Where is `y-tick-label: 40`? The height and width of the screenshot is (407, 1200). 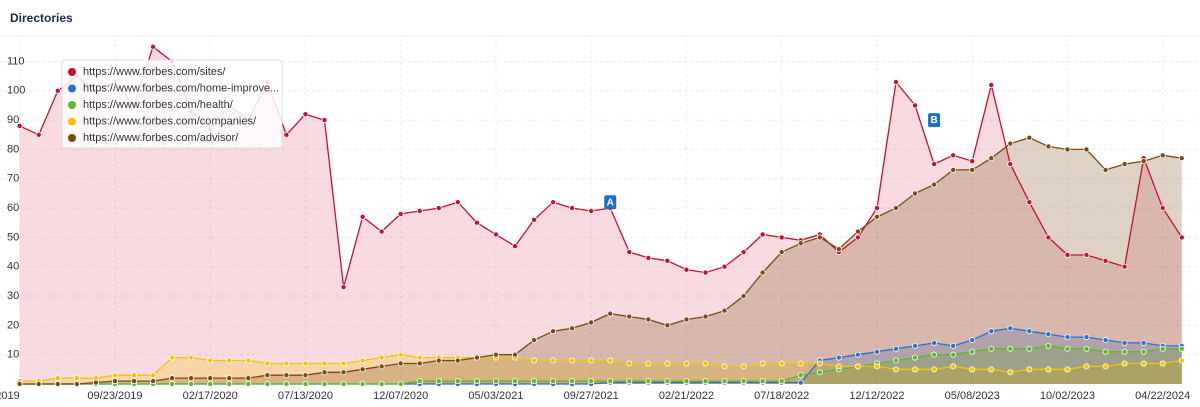
y-tick-label: 40 is located at coordinates (13, 267).